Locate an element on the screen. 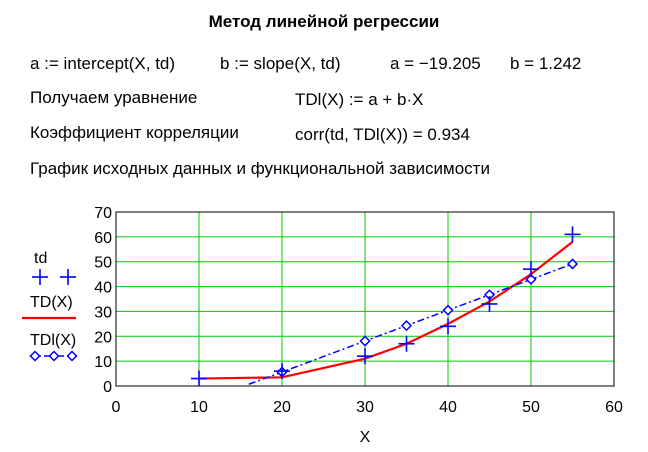 Image resolution: width=648 pixels, height=452 pixels. legend-label-td-curve: TD(X) is located at coordinates (51, 302).